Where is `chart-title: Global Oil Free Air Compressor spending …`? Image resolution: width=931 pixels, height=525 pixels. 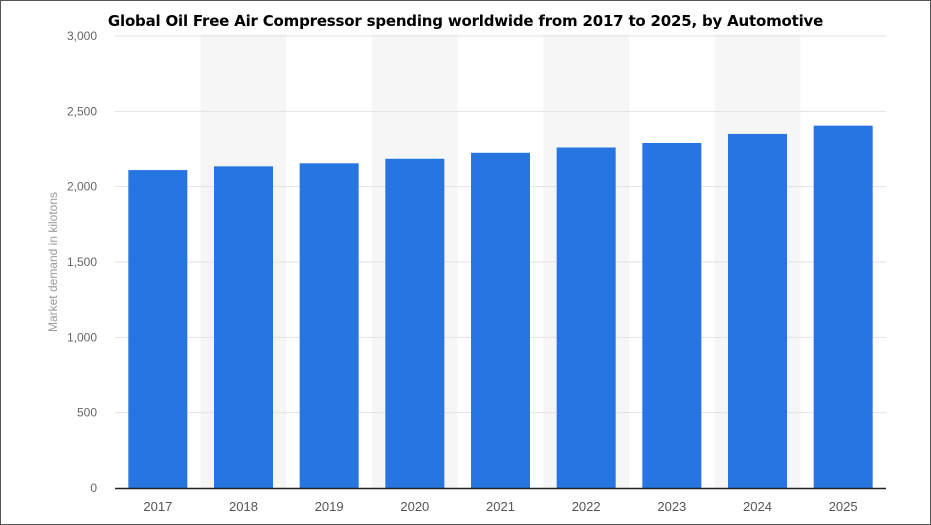
chart-title: Global Oil Free Air Compressor spending … is located at coordinates (465, 21).